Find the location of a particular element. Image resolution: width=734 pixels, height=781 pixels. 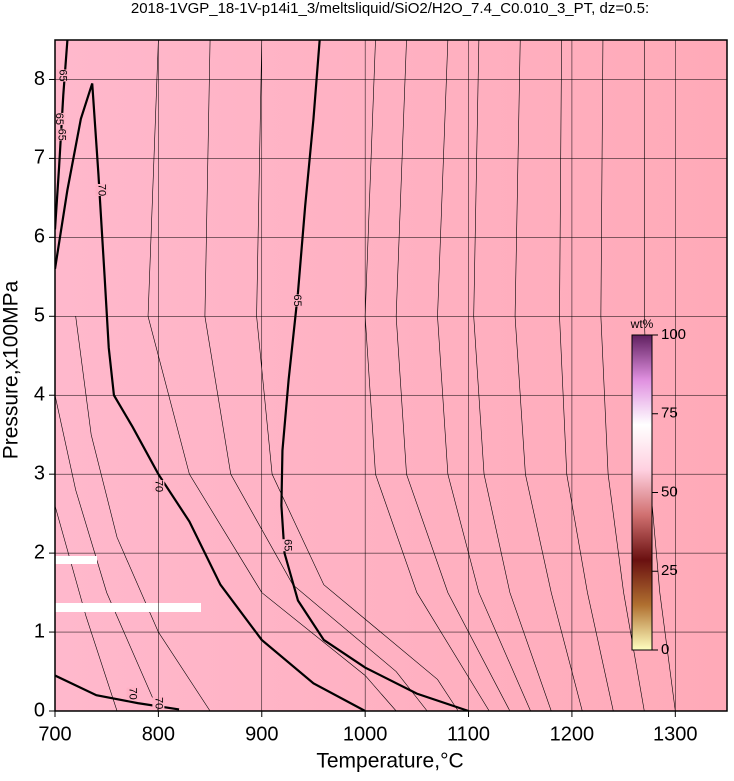

y-tick-label: 6 is located at coordinates (39, 237).